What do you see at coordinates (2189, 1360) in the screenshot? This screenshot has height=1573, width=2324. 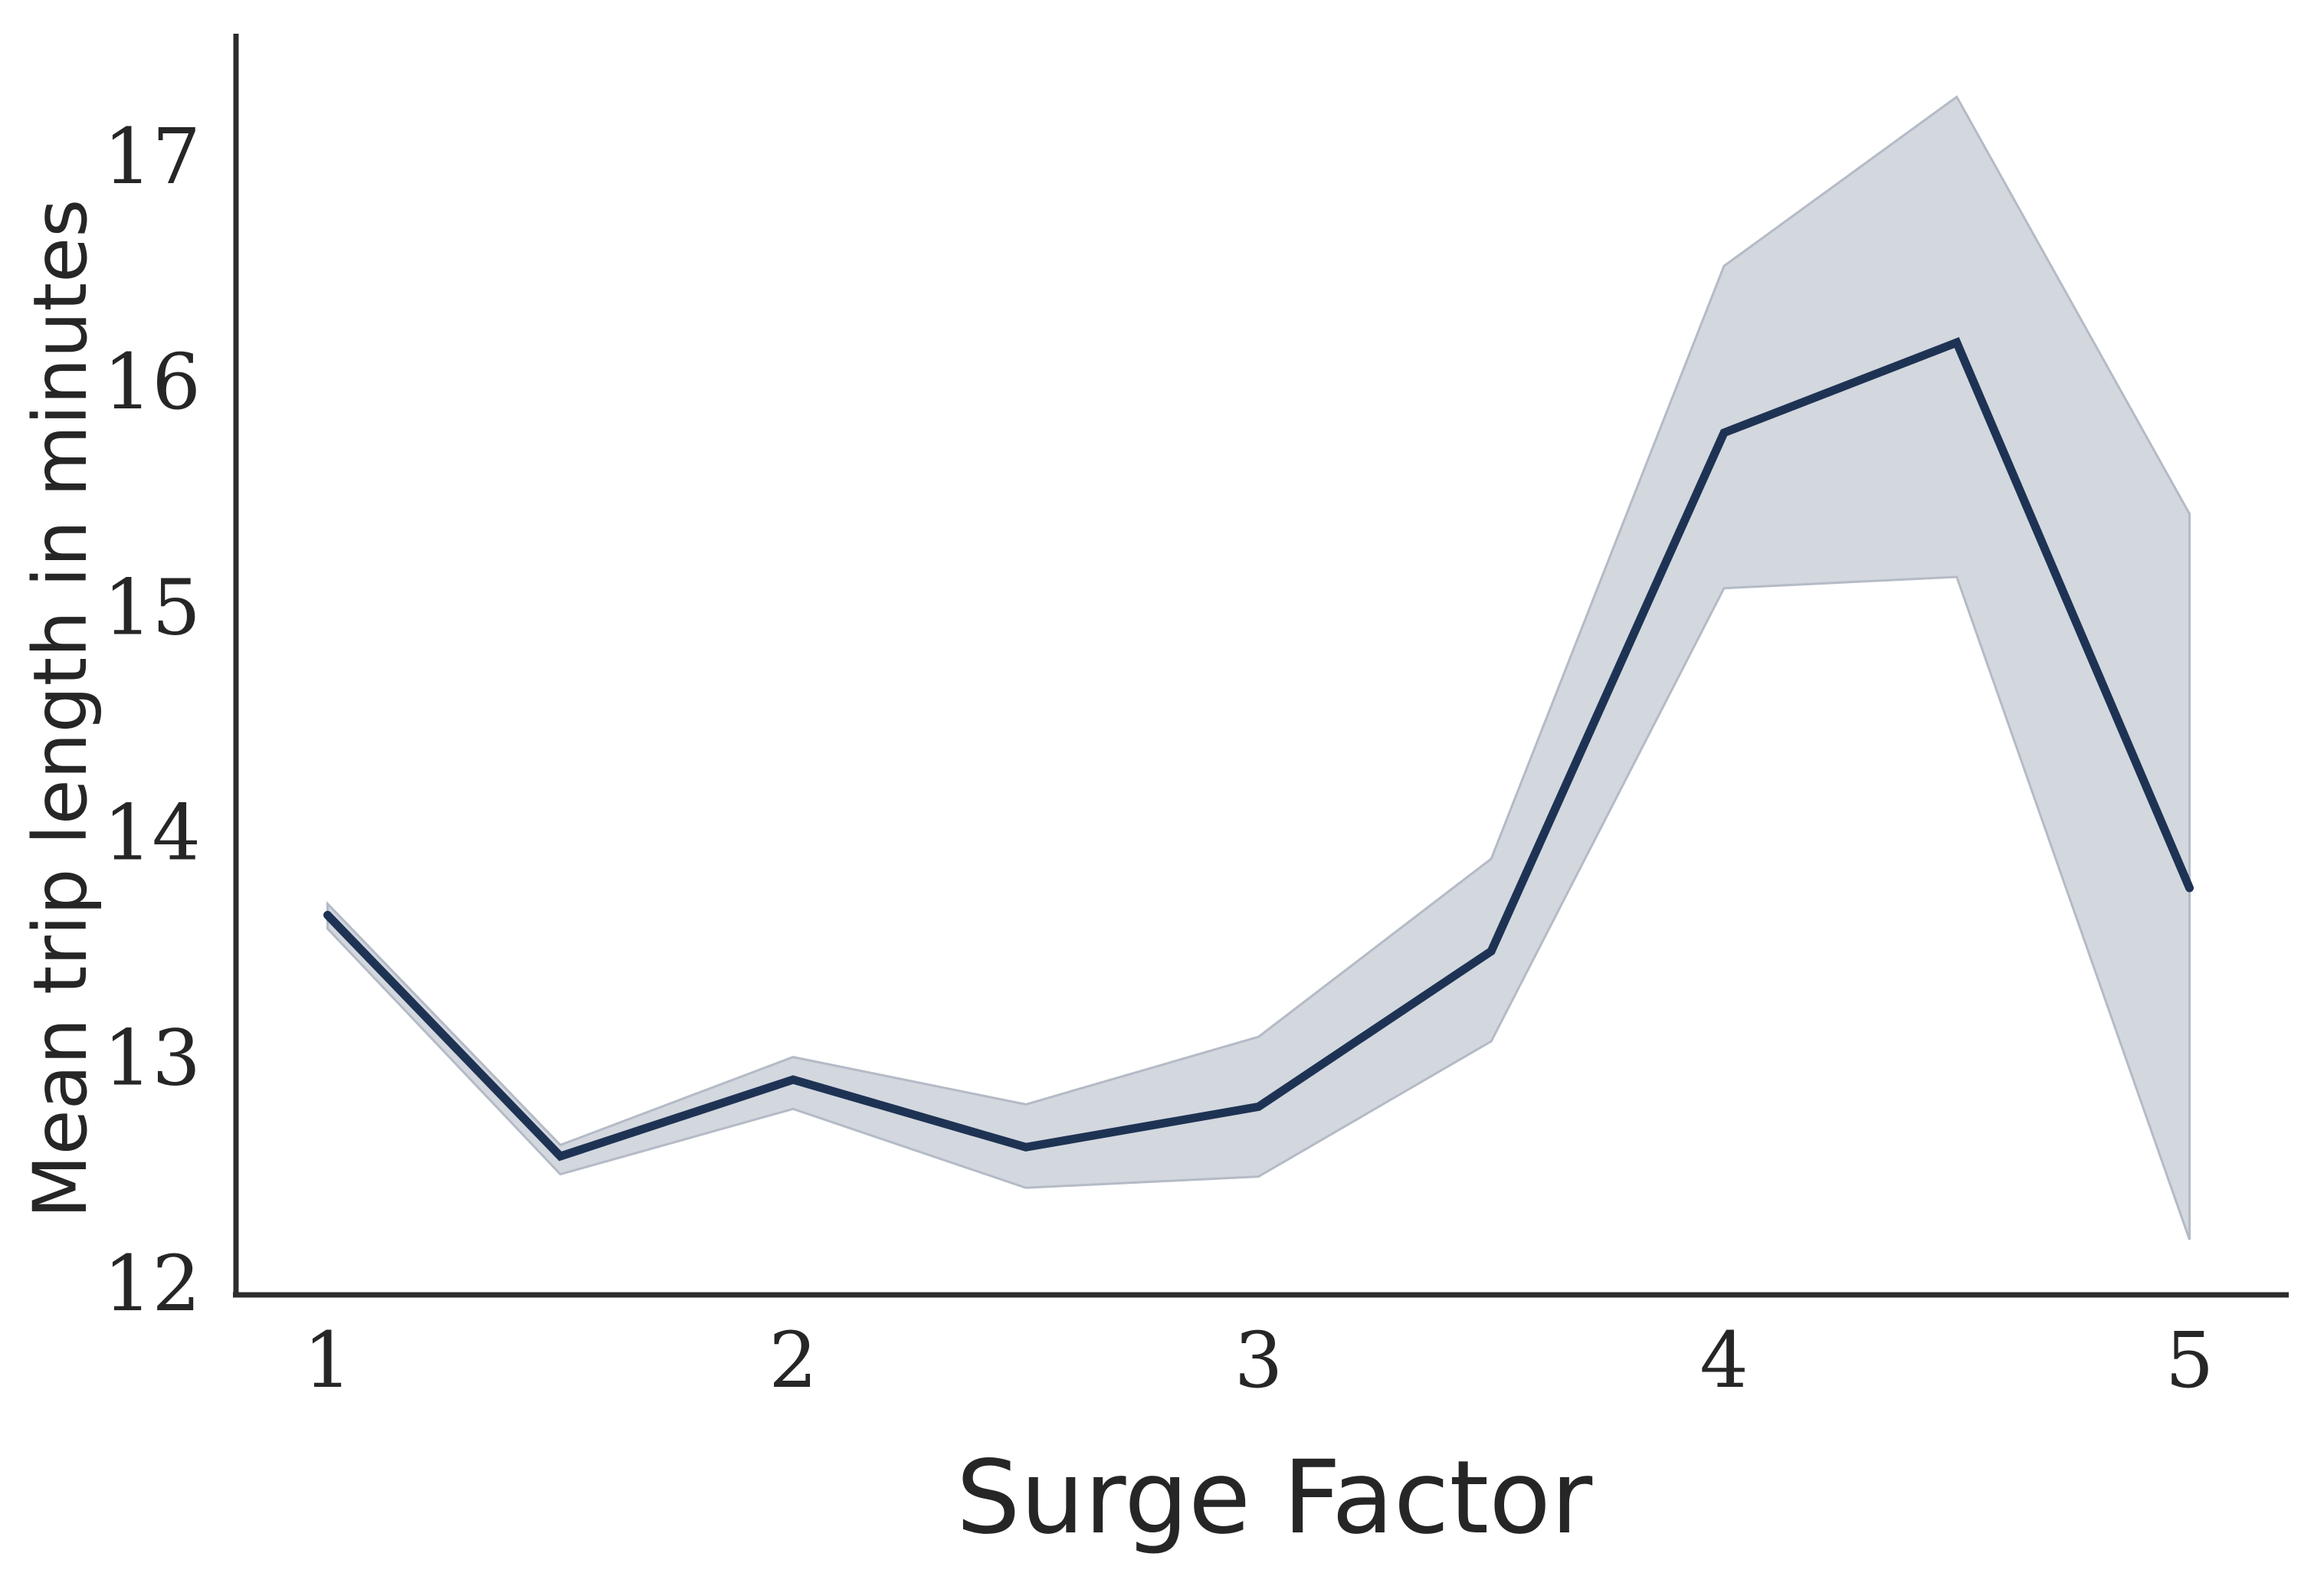 I see `x-tick-label: 5` at bounding box center [2189, 1360].